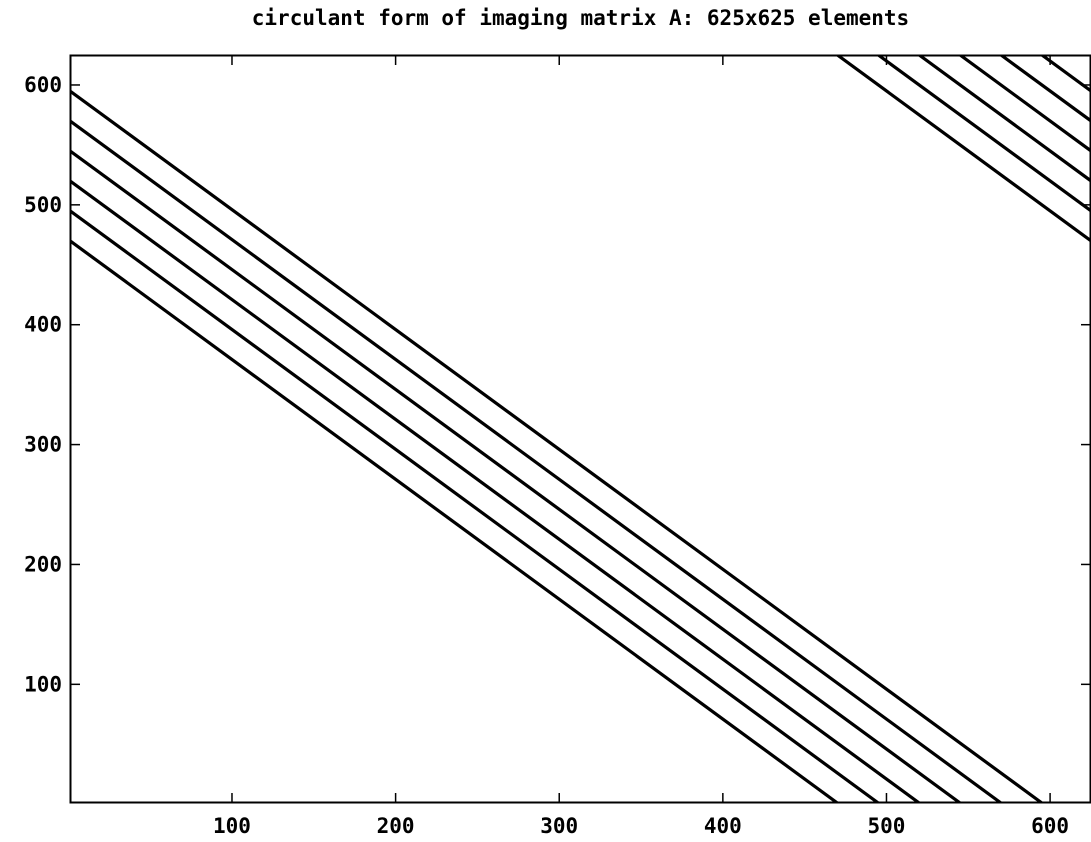 Image resolution: width=1091 pixels, height=842 pixels. Describe the element at coordinates (396, 826) in the screenshot. I see `x-tick-label: 200` at that location.